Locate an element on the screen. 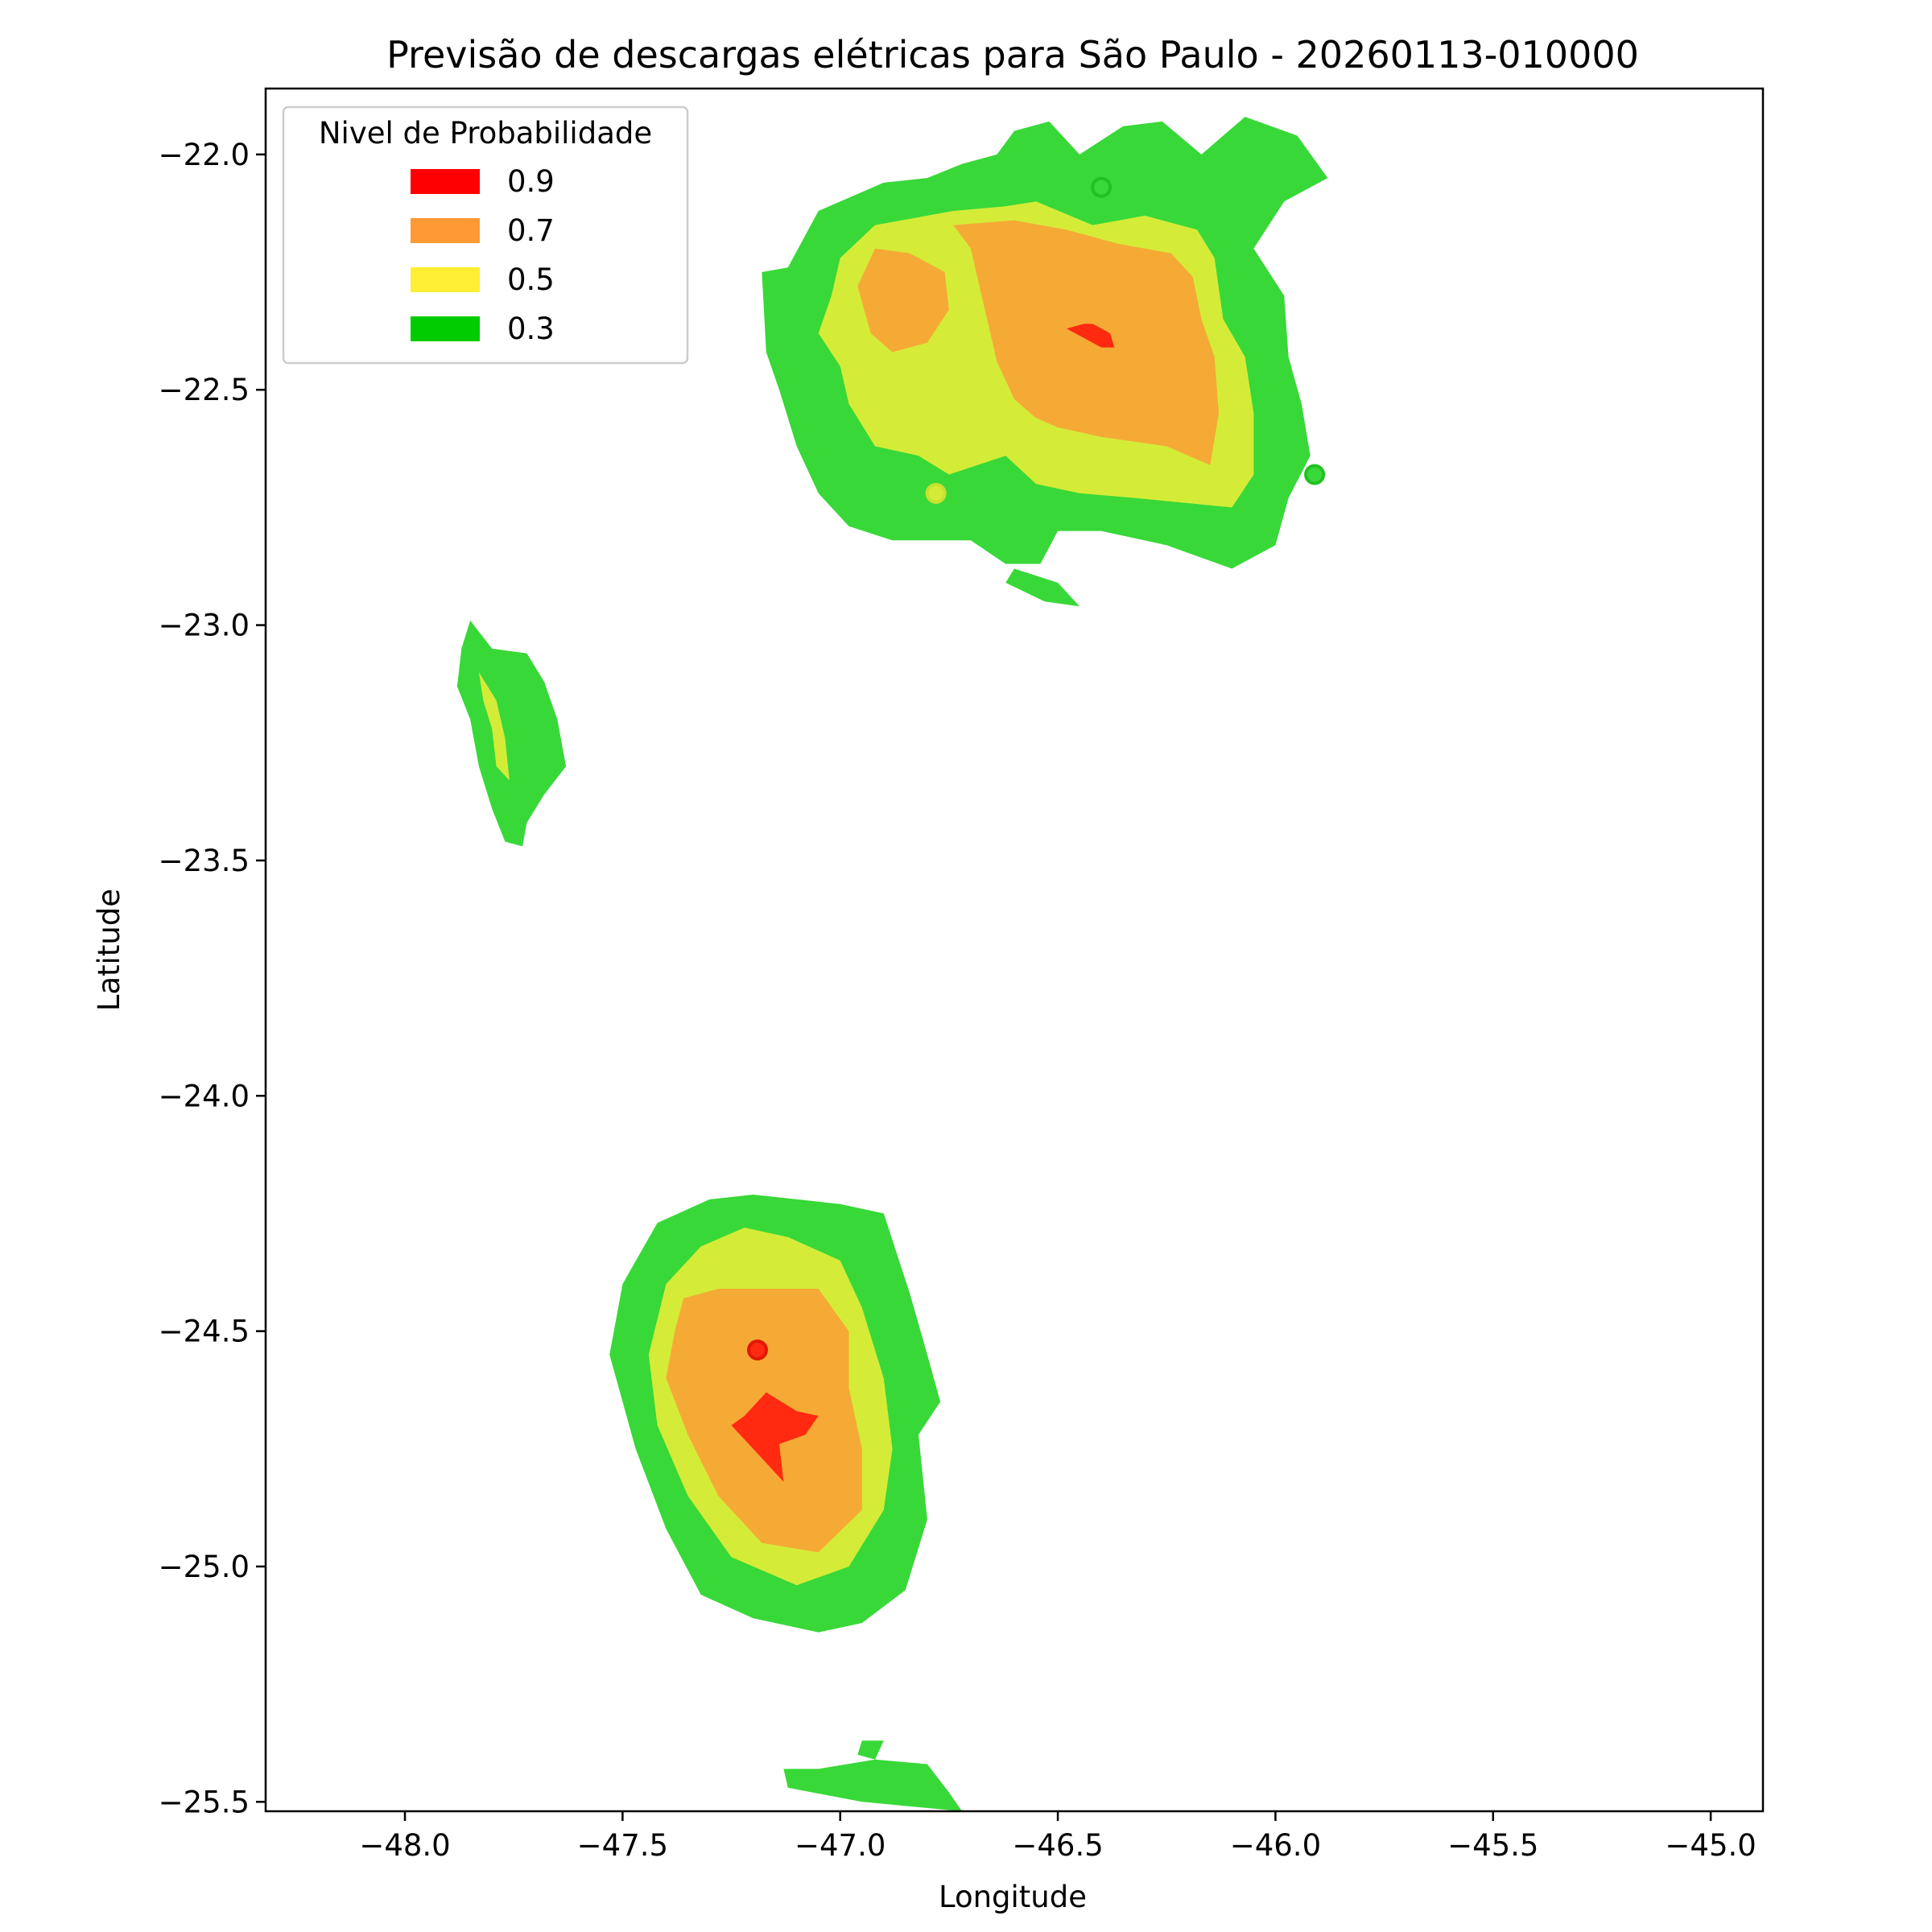 The image size is (1932, 1932). x-tick-label: −45.0 is located at coordinates (1710, 1846).